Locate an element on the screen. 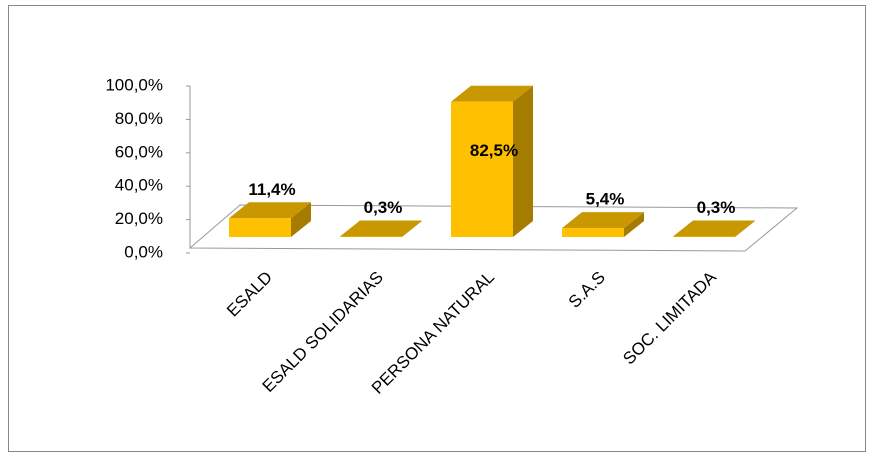 The image size is (876, 458). value-label: 11,4% is located at coordinates (271, 189).